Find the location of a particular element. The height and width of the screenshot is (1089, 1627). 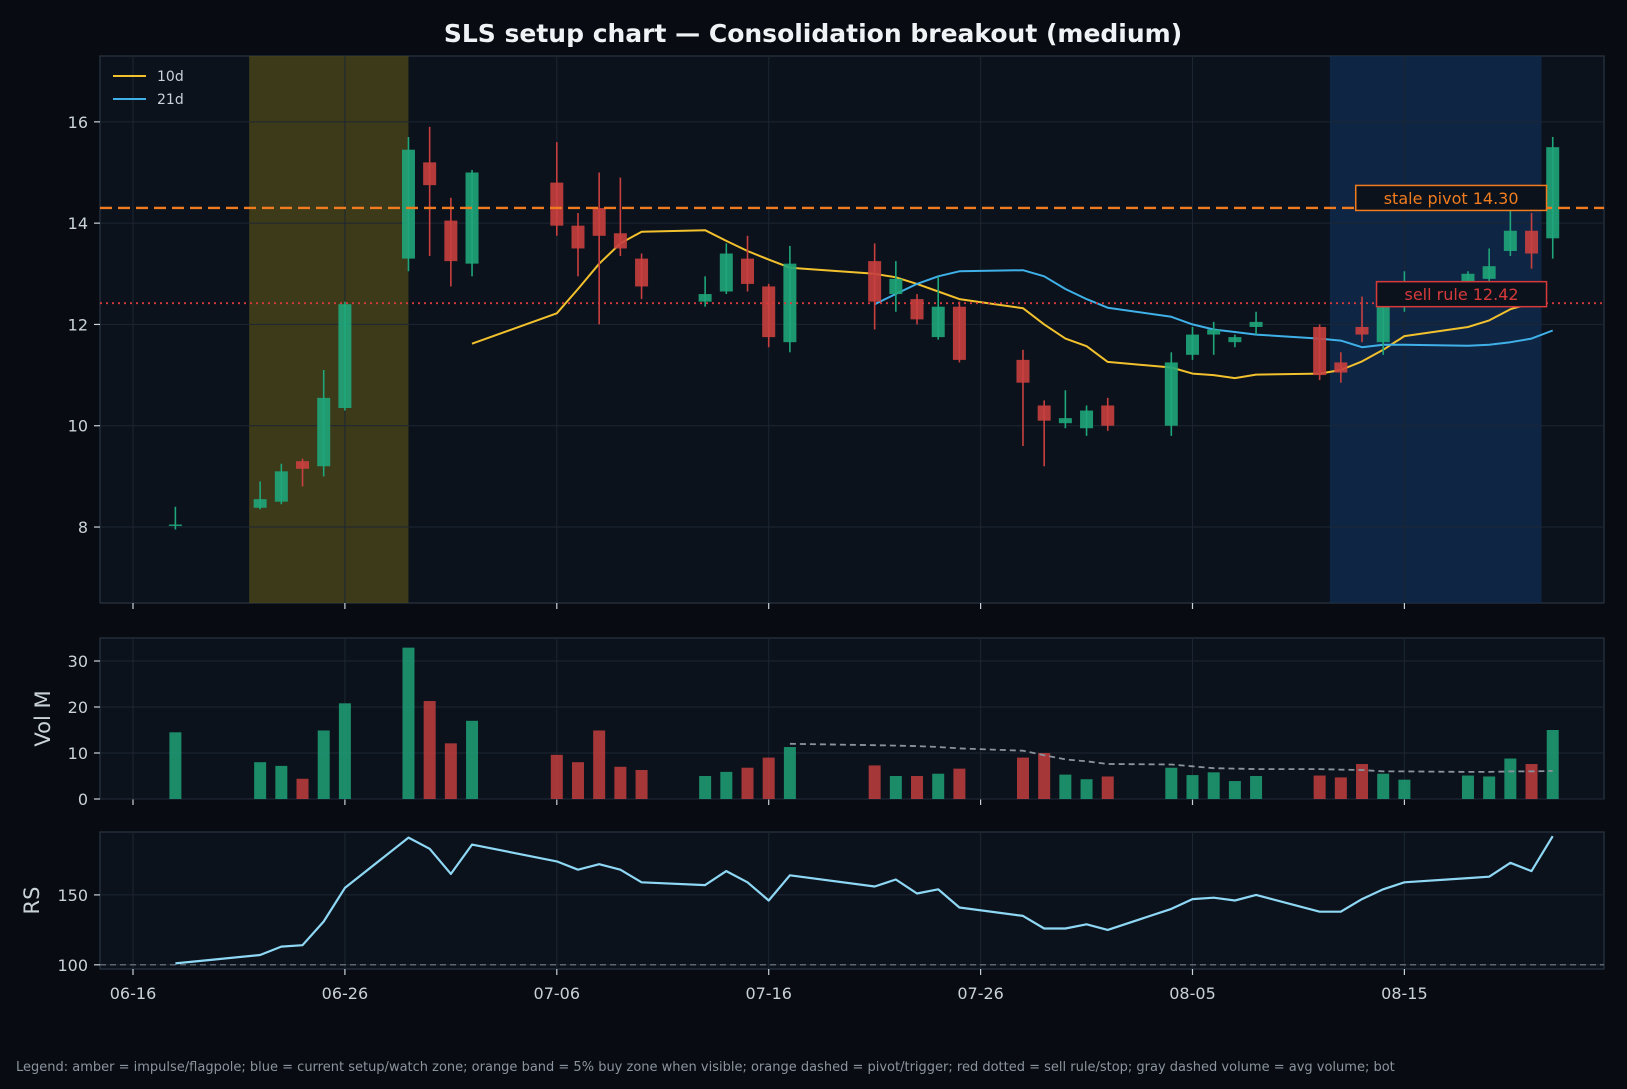

x-tick-label: 07-16 is located at coordinates (768, 993).